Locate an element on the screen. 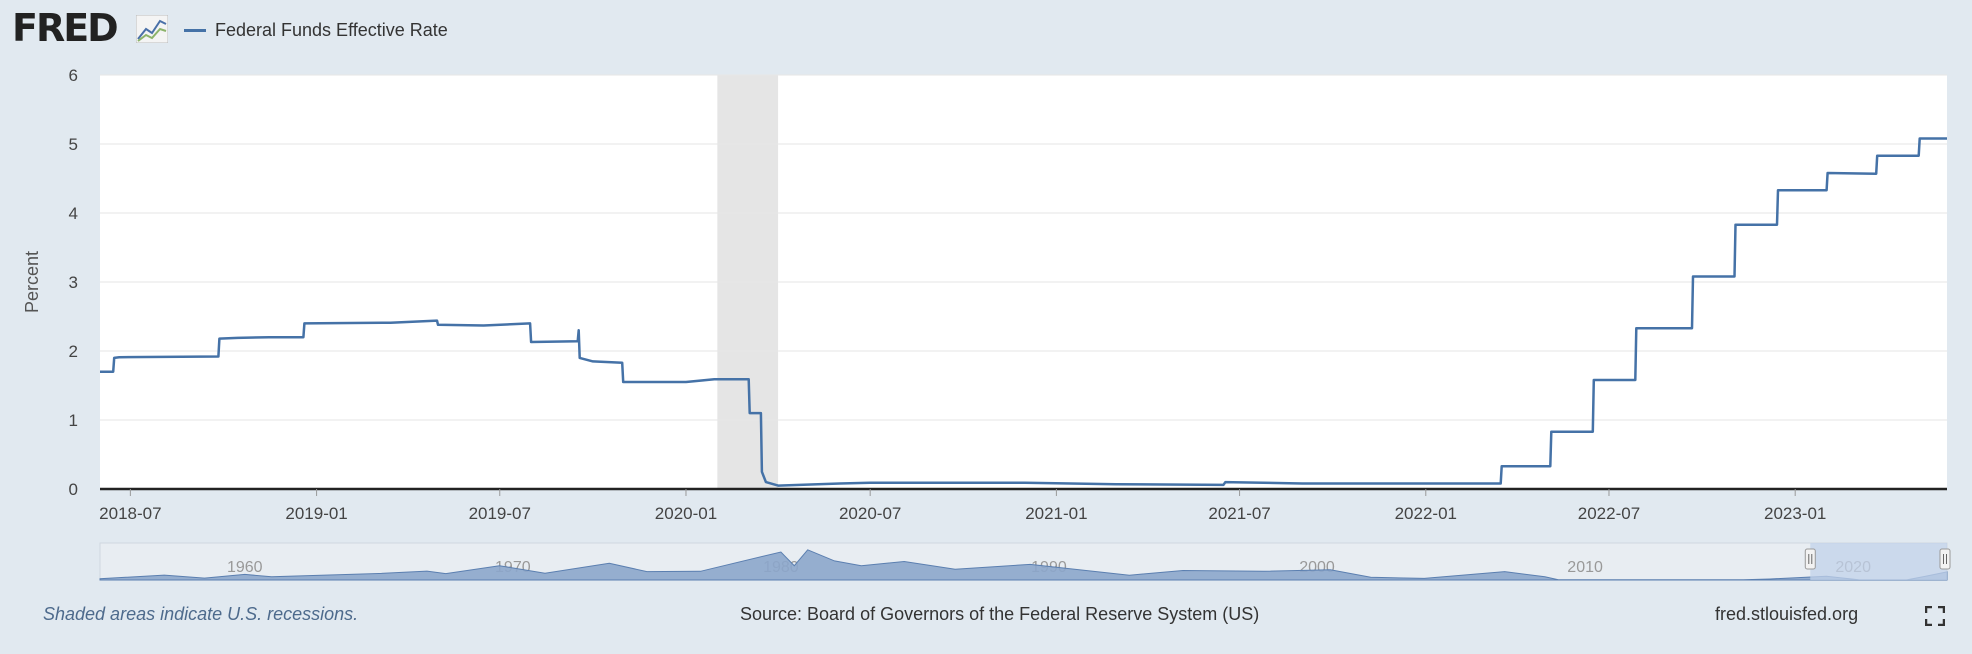 The width and height of the screenshot is (1972, 654). y-tick-label: 3 is located at coordinates (73, 282).